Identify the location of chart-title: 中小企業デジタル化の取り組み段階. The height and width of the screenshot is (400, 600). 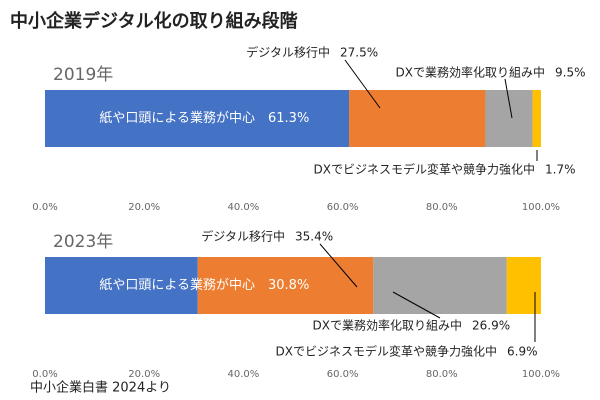
(154, 21).